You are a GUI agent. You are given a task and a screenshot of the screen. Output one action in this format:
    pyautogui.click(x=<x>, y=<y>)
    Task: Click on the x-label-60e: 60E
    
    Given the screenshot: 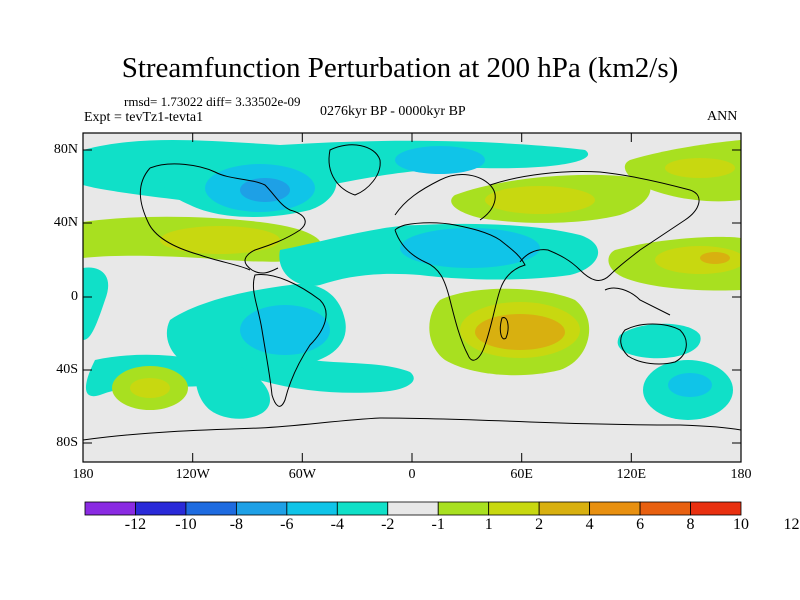 What is the action you would take?
    pyautogui.click(x=521, y=474)
    